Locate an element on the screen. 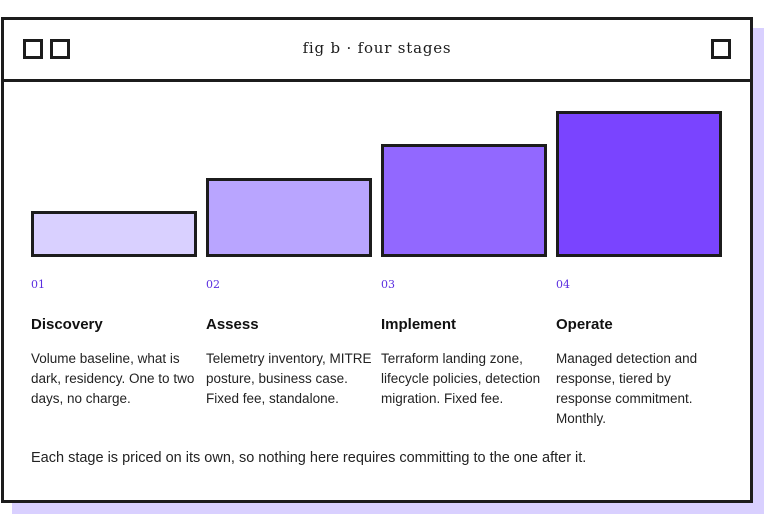 This screenshot has height=520, width=770. stage-name: Discovery is located at coordinates (67, 324).